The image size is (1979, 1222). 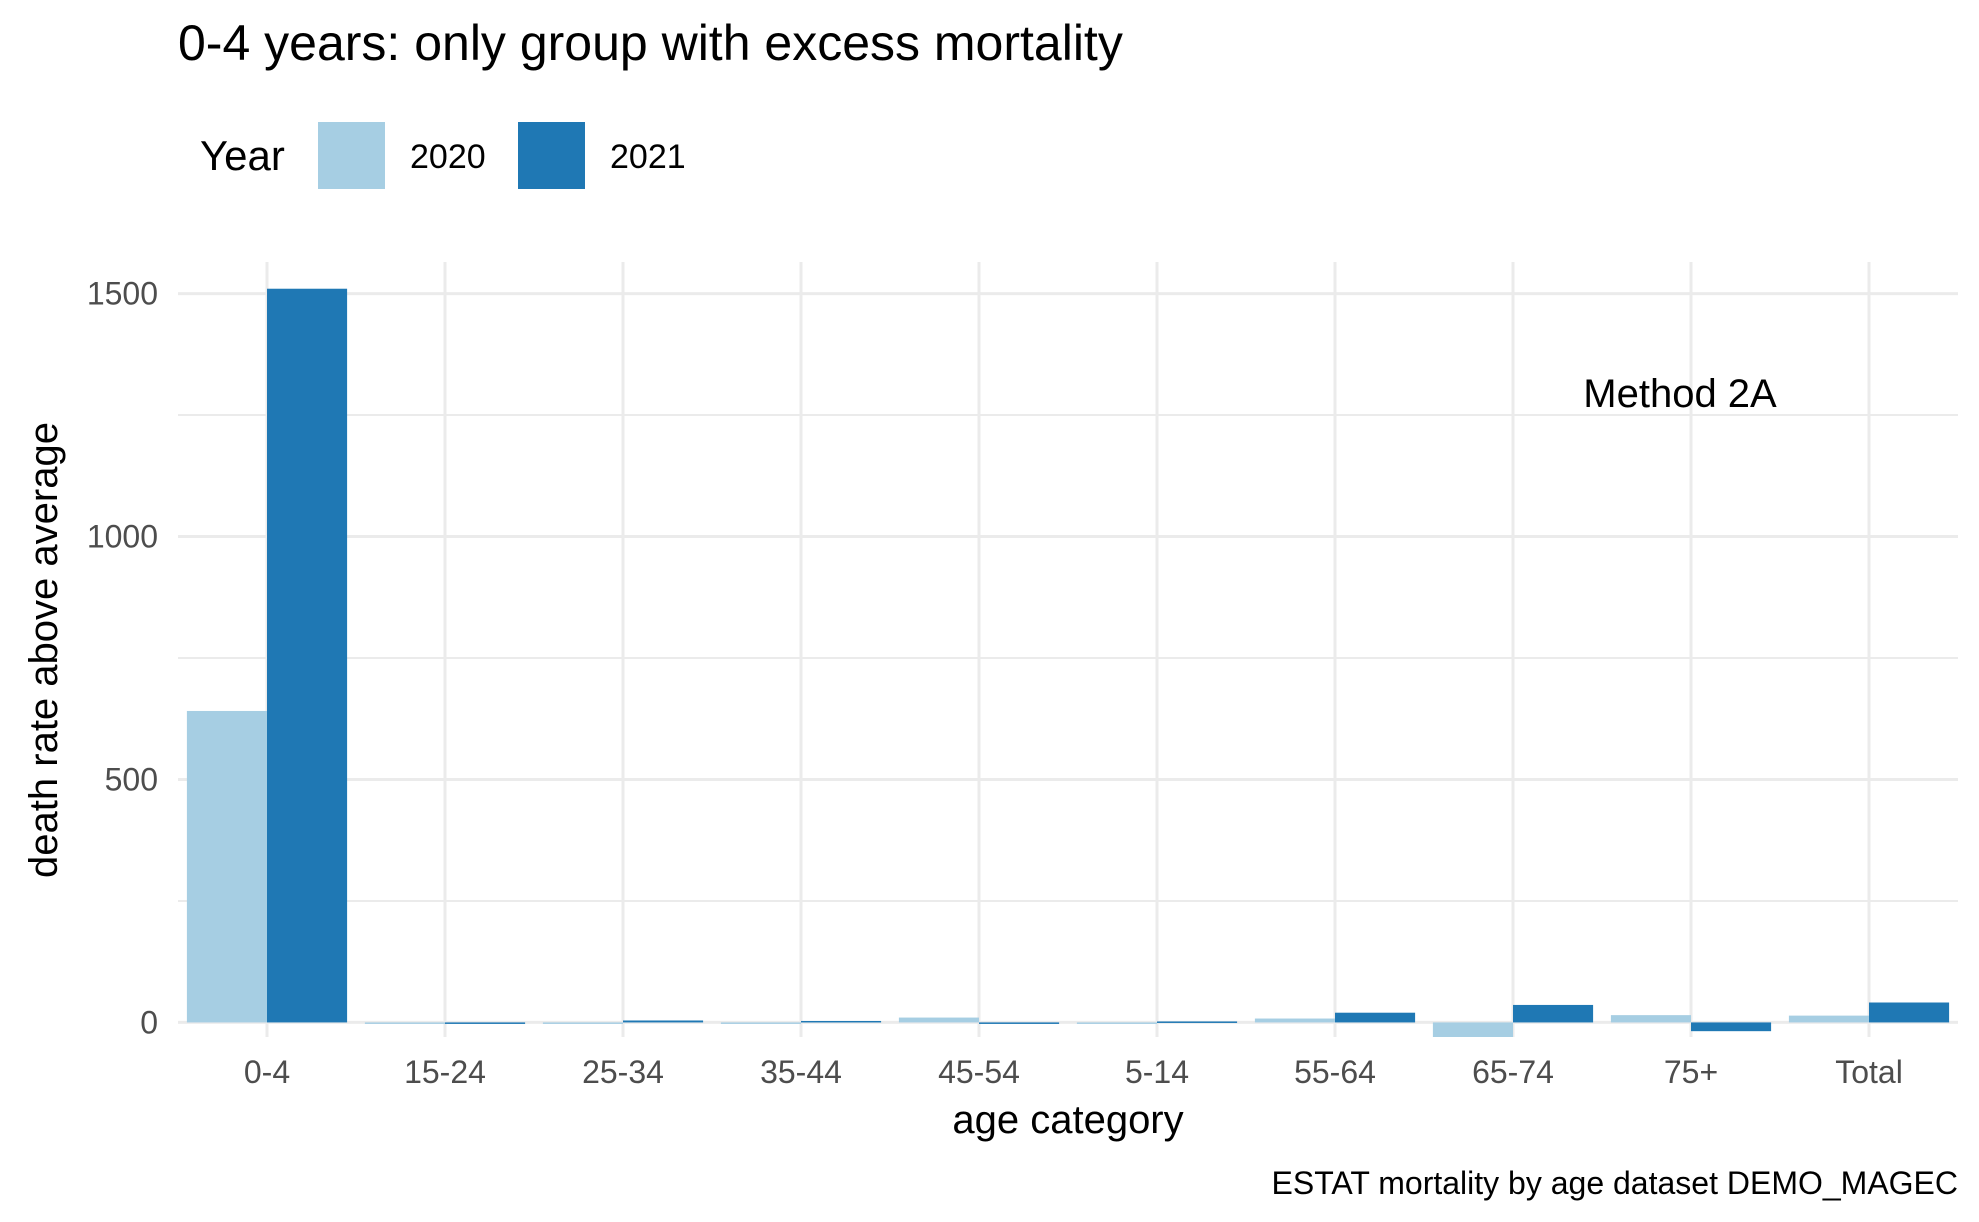 I want to click on legend-swatch-2020, so click(x=351, y=155).